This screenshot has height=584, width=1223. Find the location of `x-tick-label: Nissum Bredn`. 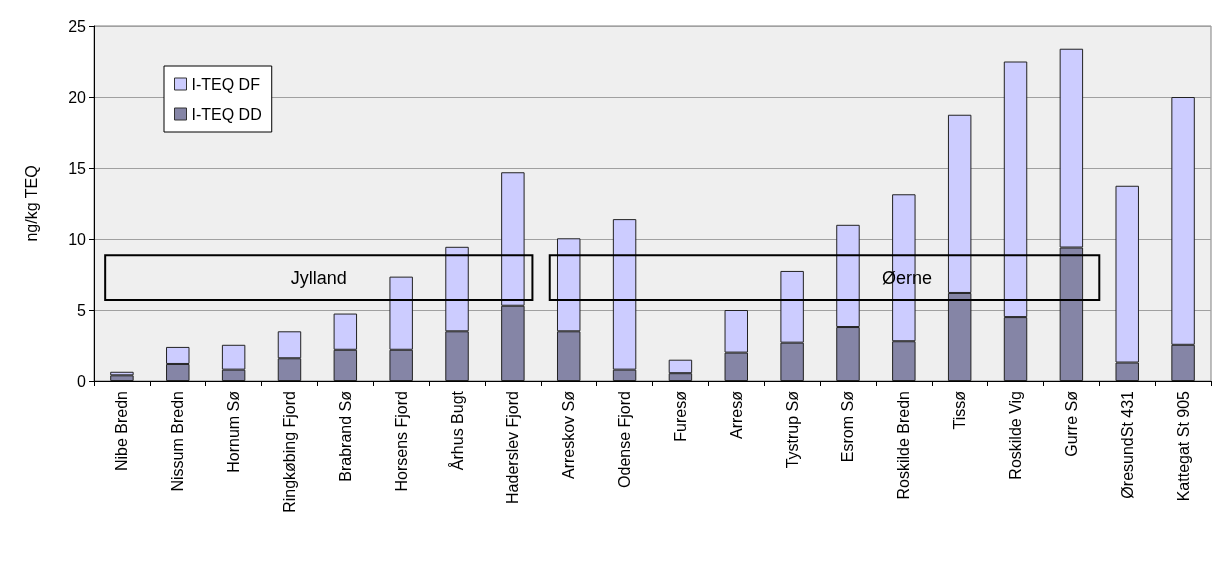

x-tick-label: Nissum Bredn is located at coordinates (178, 441).